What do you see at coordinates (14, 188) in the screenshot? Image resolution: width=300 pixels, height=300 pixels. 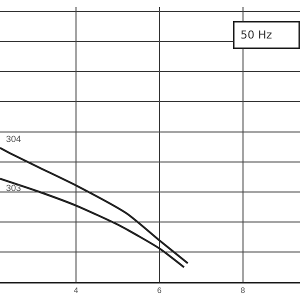 I see `series-label: 303` at bounding box center [14, 188].